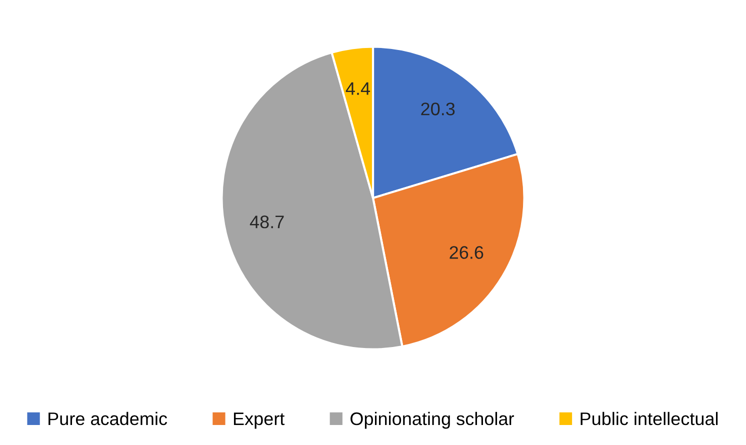 The image size is (746, 445). I want to click on data-label: 48.7, so click(267, 222).